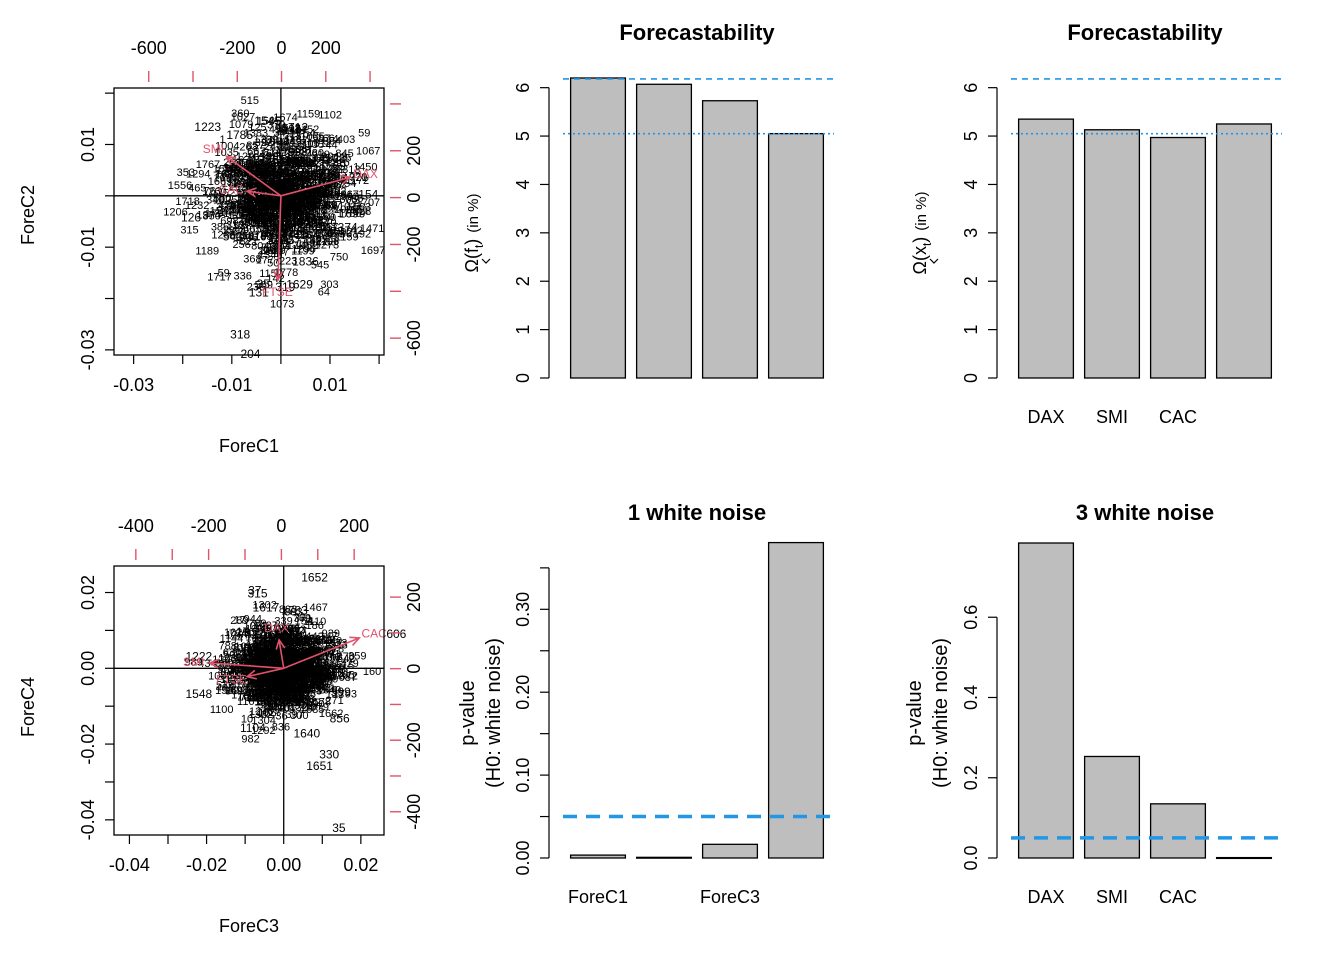 The height and width of the screenshot is (960, 1344). What do you see at coordinates (648, 201) in the screenshot?
I see `forecastability-sources-bar-chart: Forecastability Ω(ft)(in %) 0 1 2 3 4 5 6` at bounding box center [648, 201].